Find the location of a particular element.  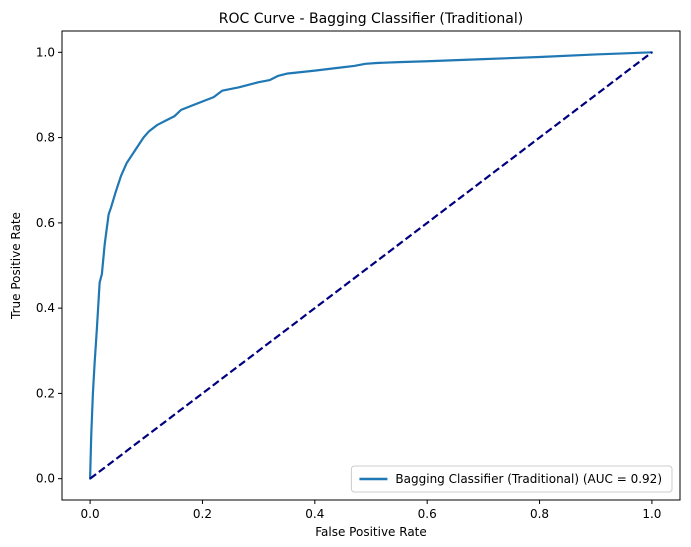

x-tick-label: 0.0 is located at coordinates (90, 514).